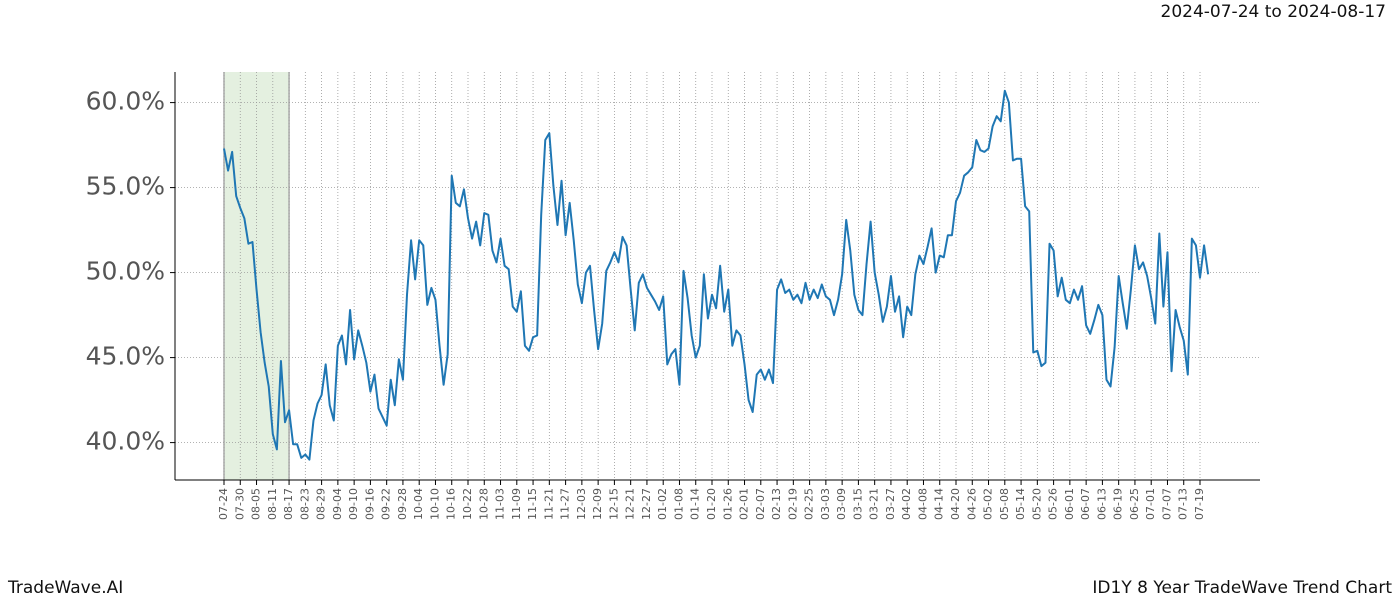 This screenshot has height=600, width=1400. I want to click on y-tick-label: 45.0%, so click(125, 356).